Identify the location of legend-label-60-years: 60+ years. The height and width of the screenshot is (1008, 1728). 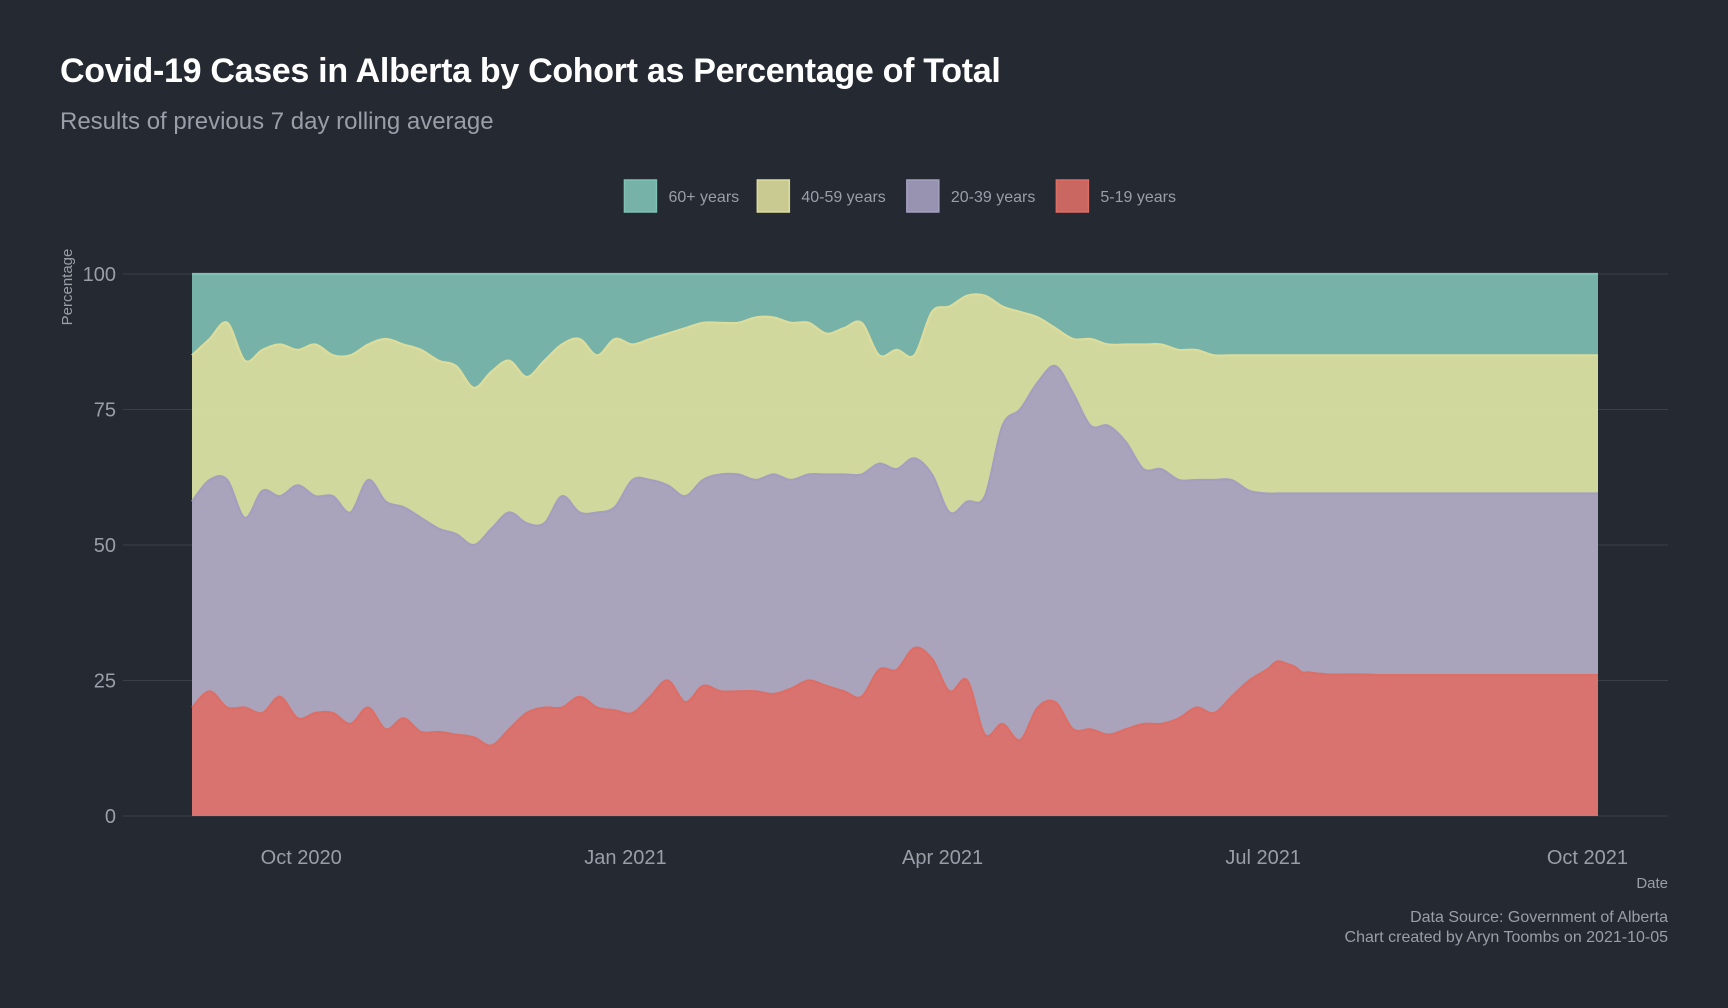
(703, 197).